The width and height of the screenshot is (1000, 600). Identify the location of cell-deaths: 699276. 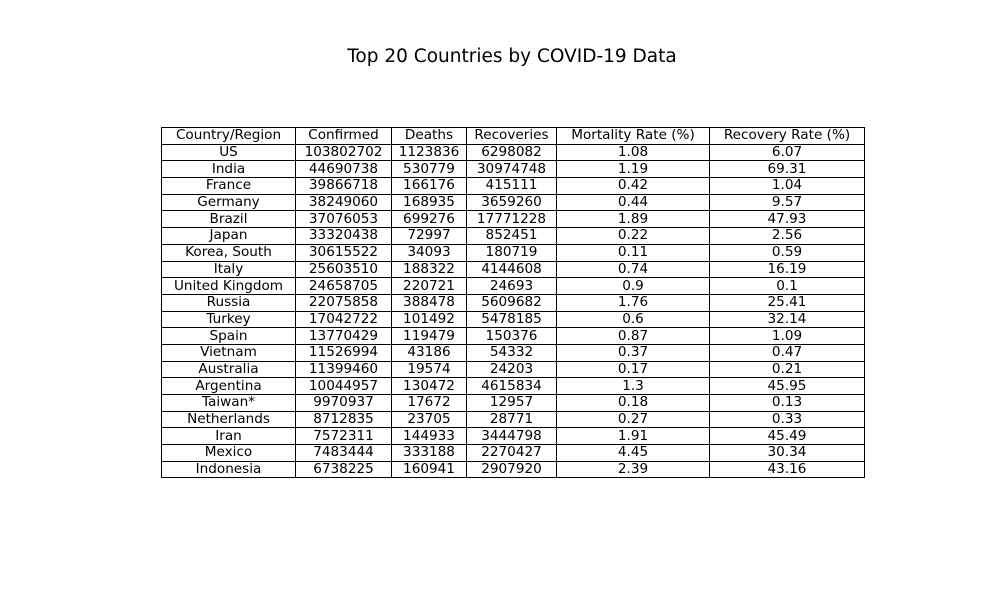
(429, 219).